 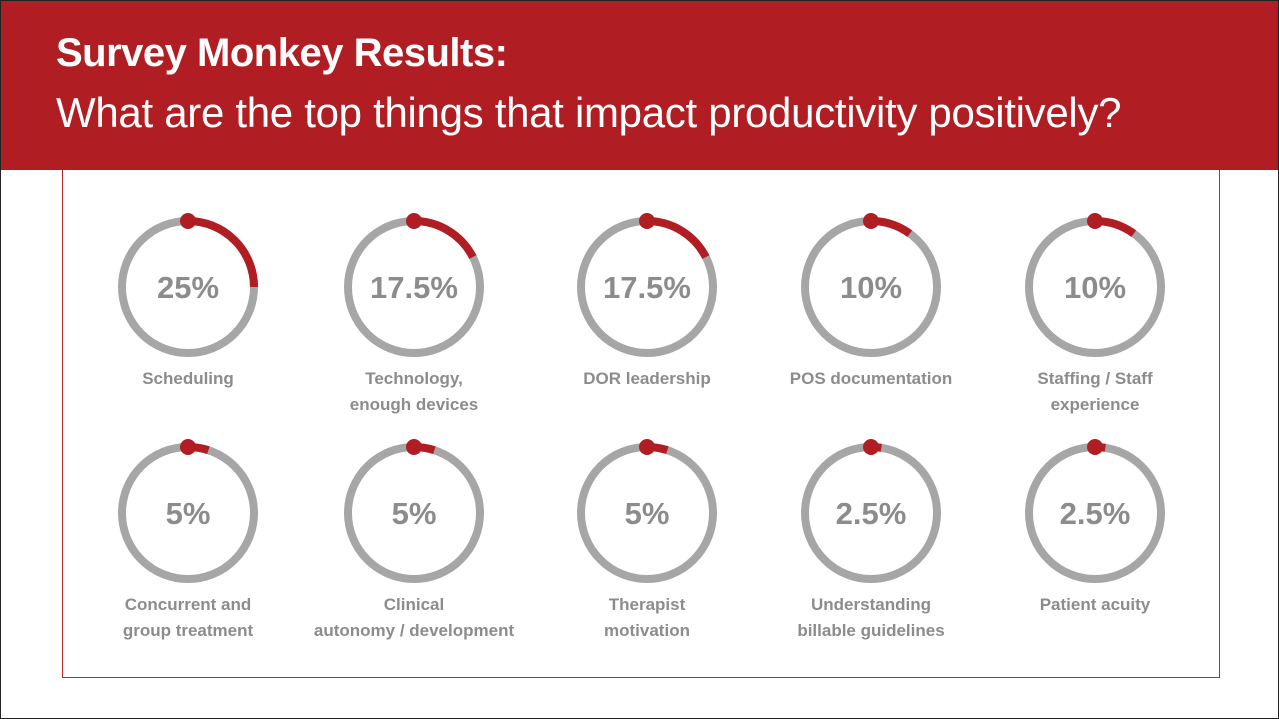 I want to click on donut-category-label: Technology,, so click(x=414, y=378).